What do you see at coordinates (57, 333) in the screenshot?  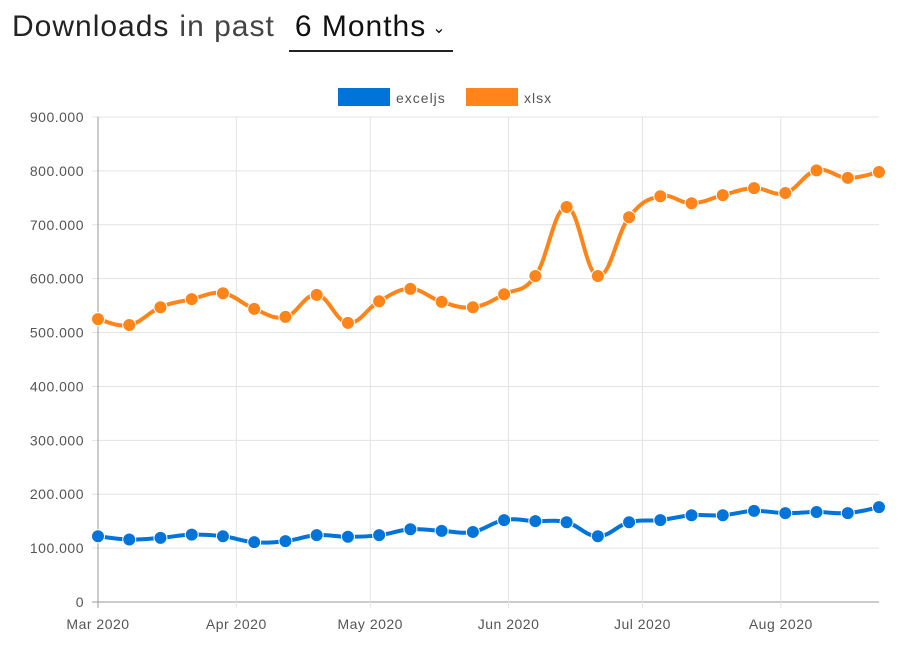 I see `y-tick-label: 500.000` at bounding box center [57, 333].